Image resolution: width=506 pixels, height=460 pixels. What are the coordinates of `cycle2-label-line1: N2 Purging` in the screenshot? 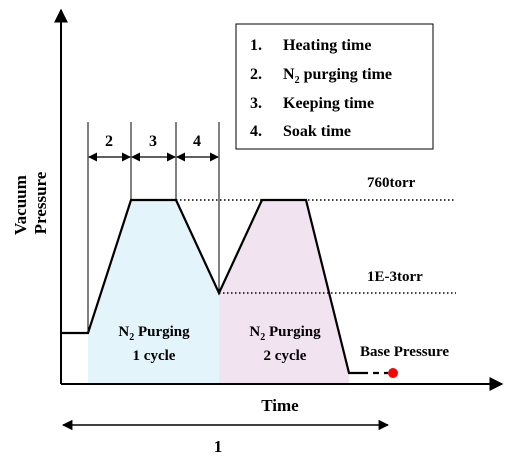 It's located at (285, 333).